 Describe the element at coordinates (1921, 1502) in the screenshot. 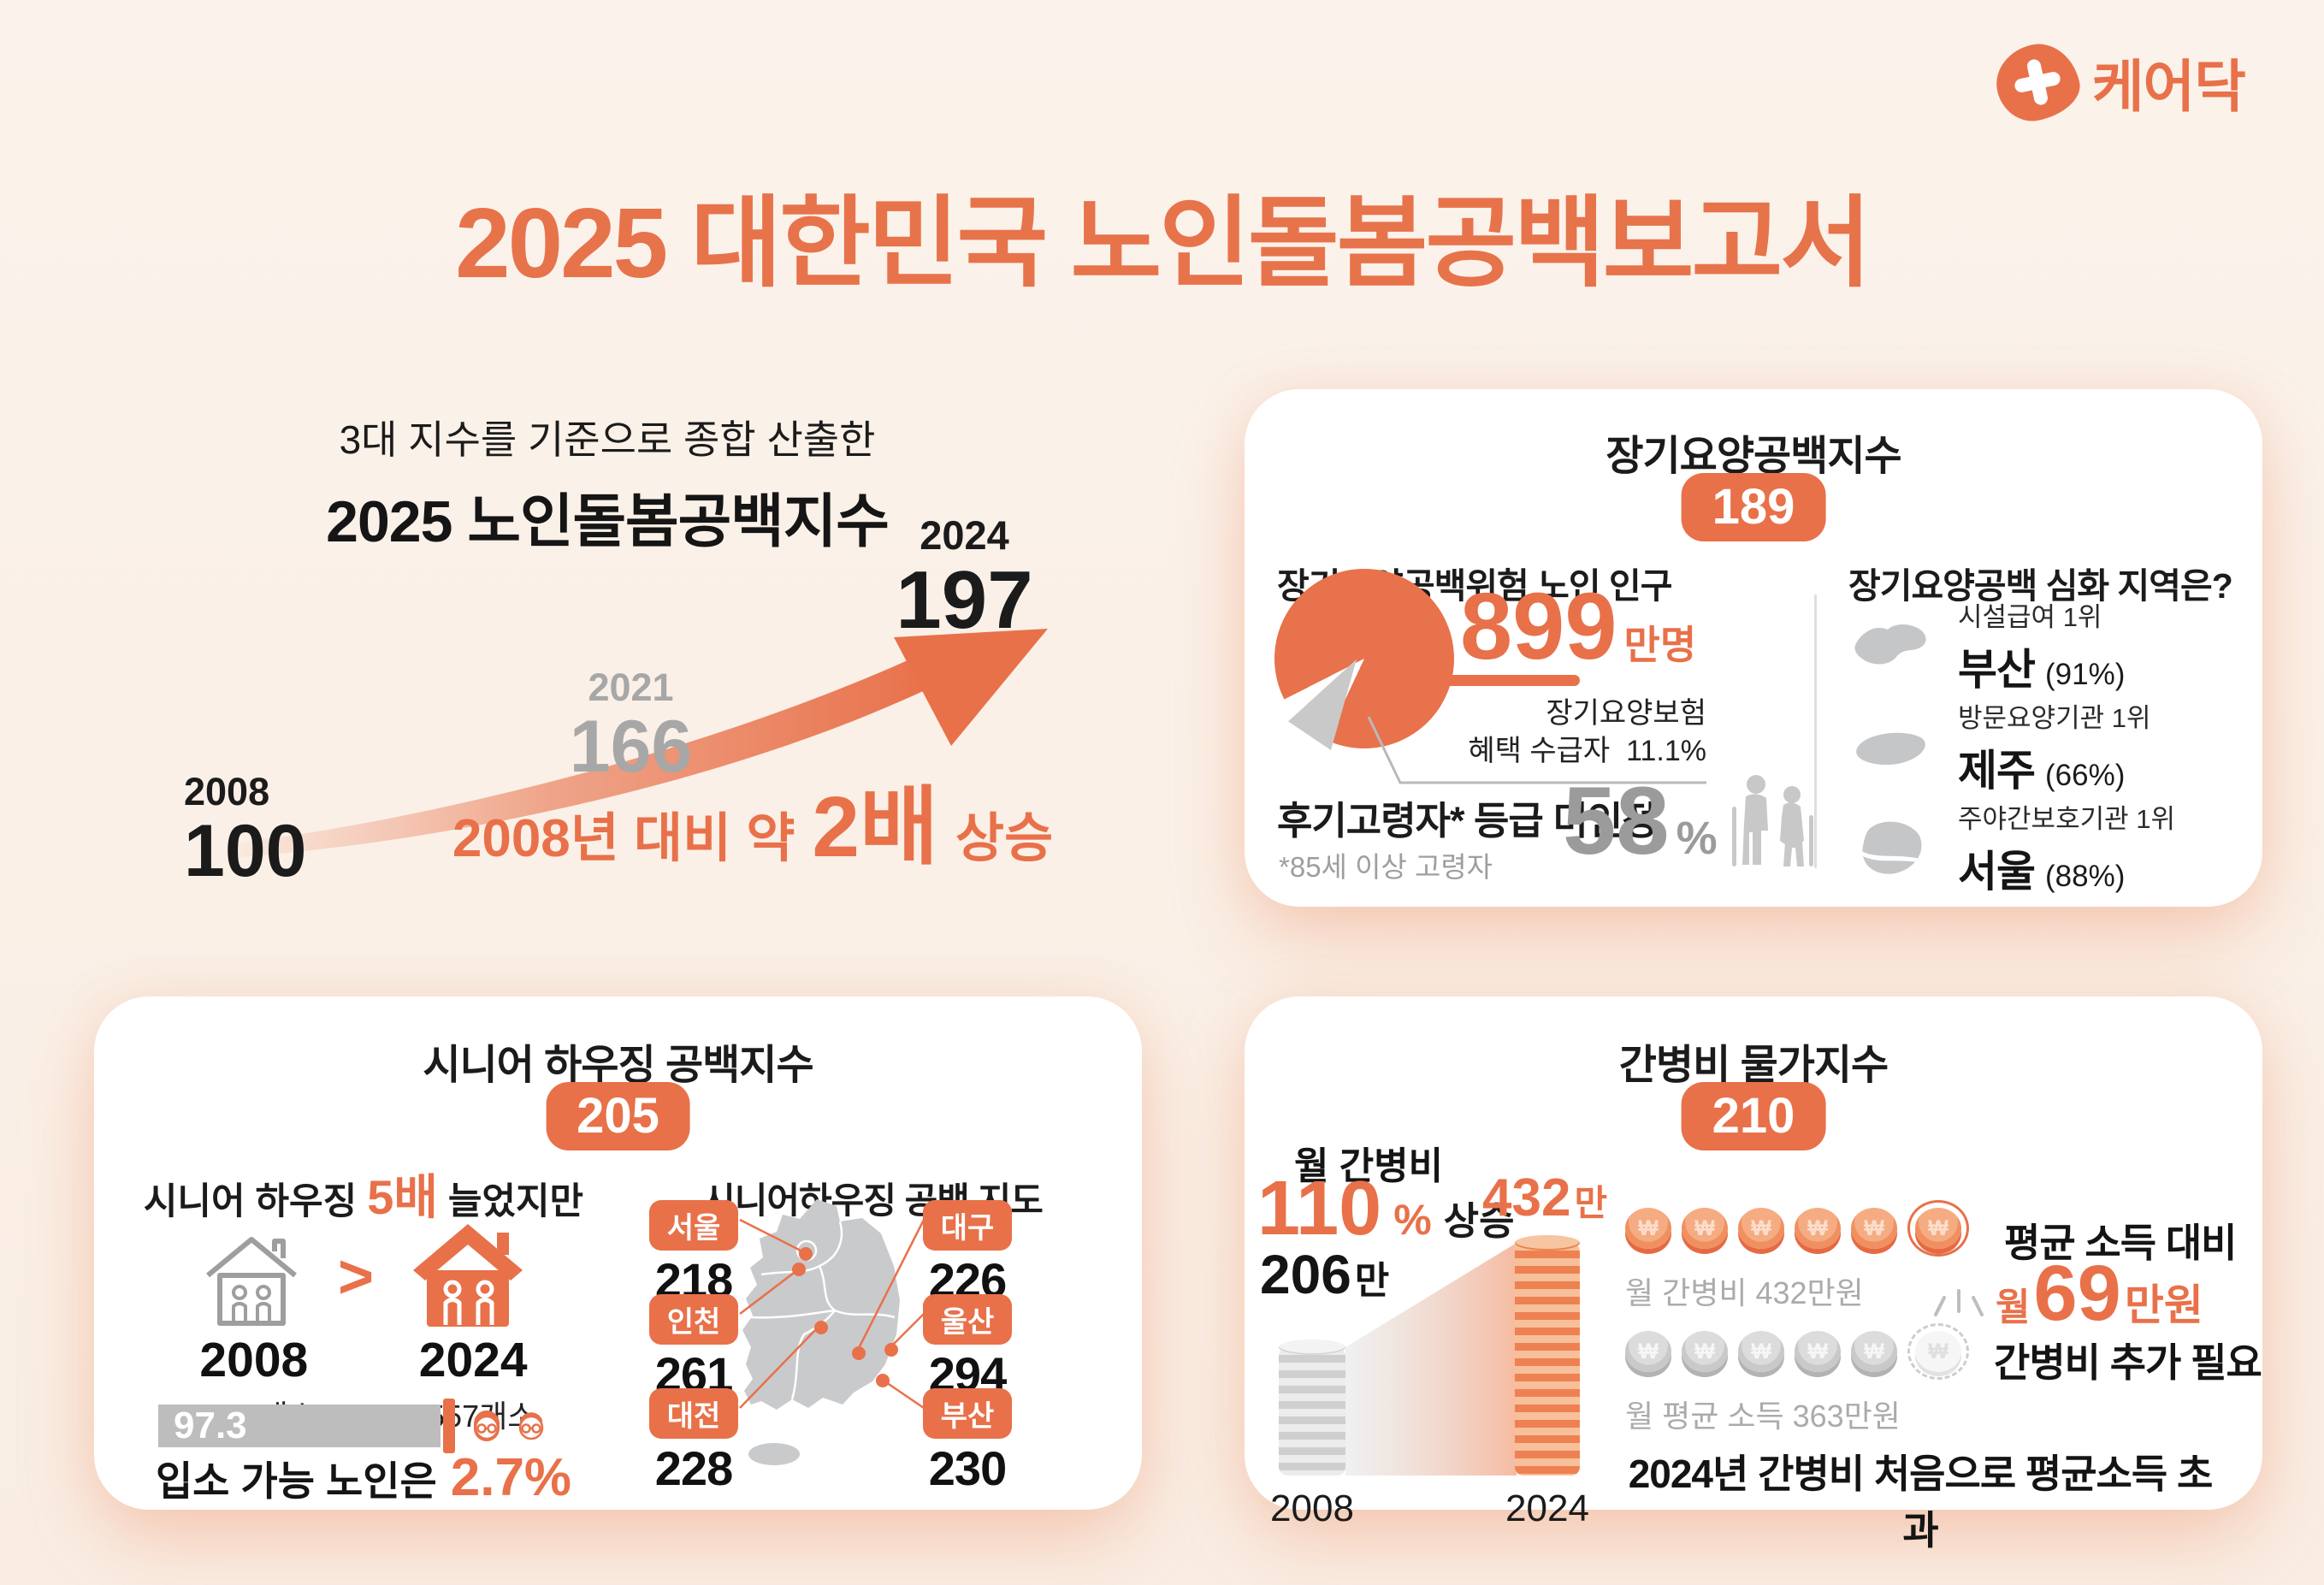

I see `cost-bottom-note: 2024년 간병비 처음으로 평균소득 초과` at that location.